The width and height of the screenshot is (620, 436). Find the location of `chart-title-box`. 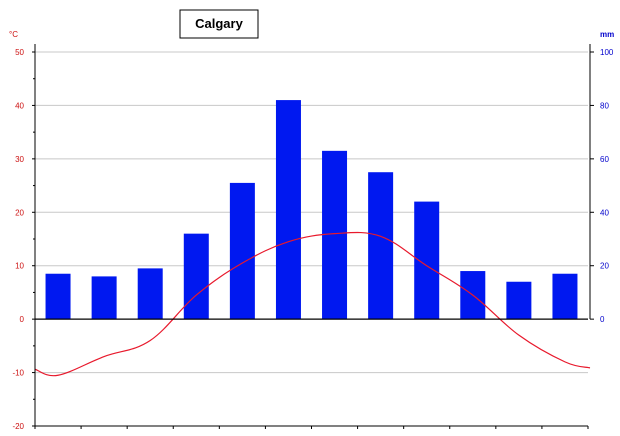

chart-title-box is located at coordinates (219, 24).